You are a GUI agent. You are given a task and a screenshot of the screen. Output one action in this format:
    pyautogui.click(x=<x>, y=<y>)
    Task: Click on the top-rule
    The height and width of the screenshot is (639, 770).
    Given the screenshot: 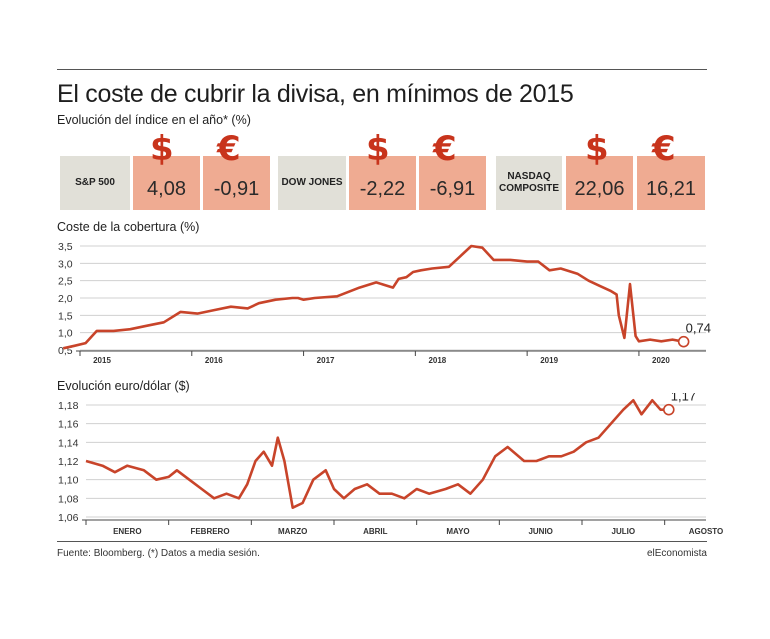 What is the action you would take?
    pyautogui.click(x=382, y=69)
    